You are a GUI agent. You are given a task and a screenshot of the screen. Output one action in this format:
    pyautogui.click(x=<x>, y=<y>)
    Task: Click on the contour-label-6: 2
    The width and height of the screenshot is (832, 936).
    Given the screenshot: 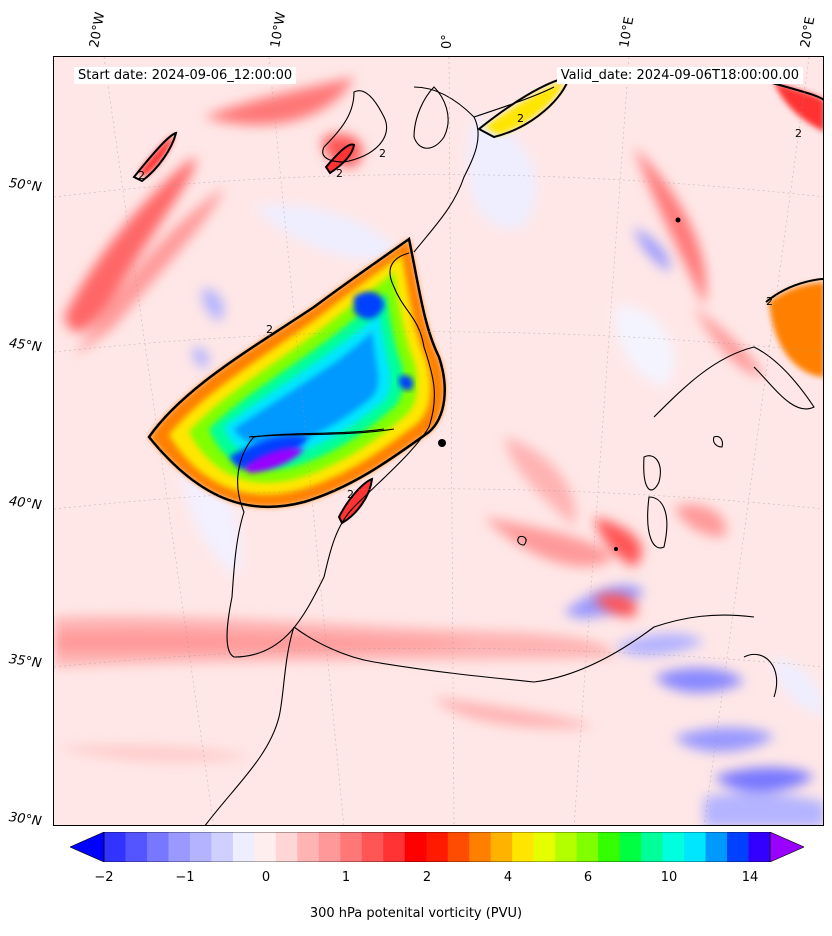 What is the action you would take?
    pyautogui.click(x=769, y=301)
    